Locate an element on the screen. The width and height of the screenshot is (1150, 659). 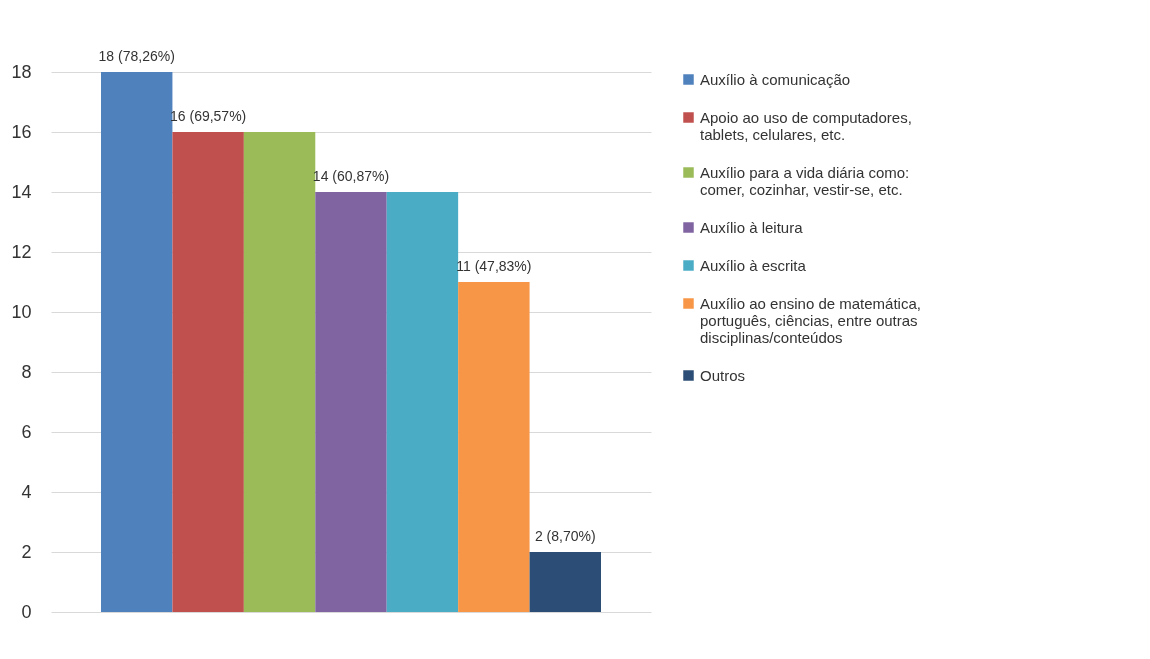
data-label: 18 (78,26%) is located at coordinates (136, 56).